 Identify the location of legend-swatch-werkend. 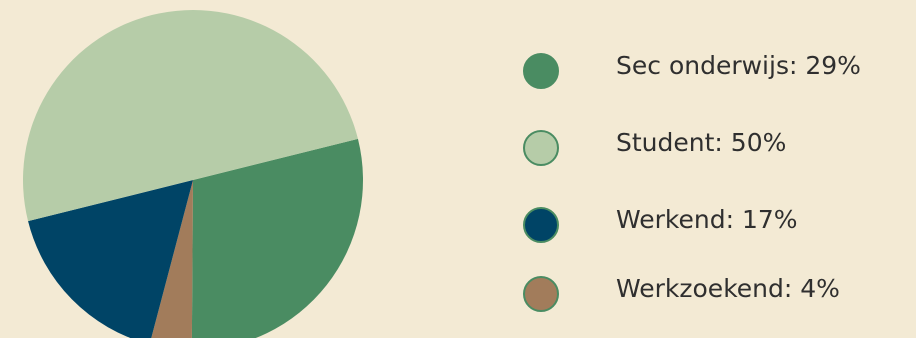
(541, 225).